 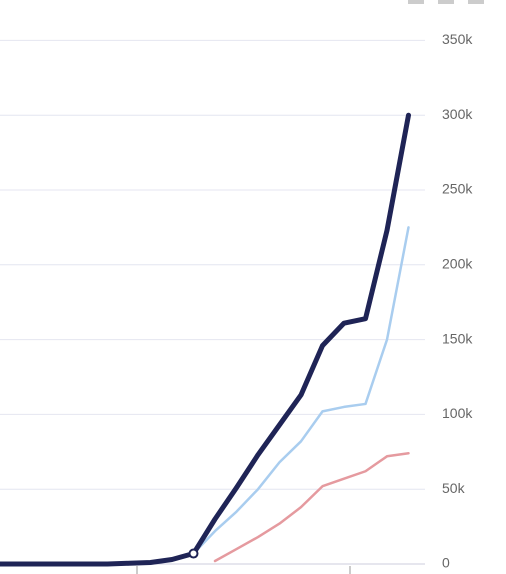 I want to click on y-tick-label: 100k, so click(x=457, y=413).